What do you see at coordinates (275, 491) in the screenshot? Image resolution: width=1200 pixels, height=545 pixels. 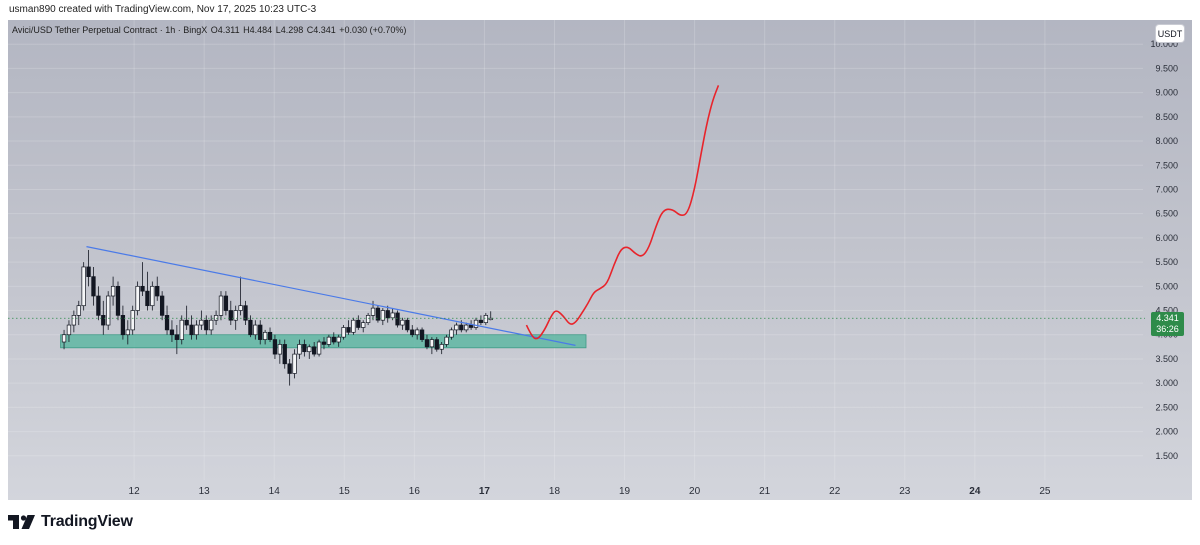 I see `x-tick-label: 14` at bounding box center [275, 491].